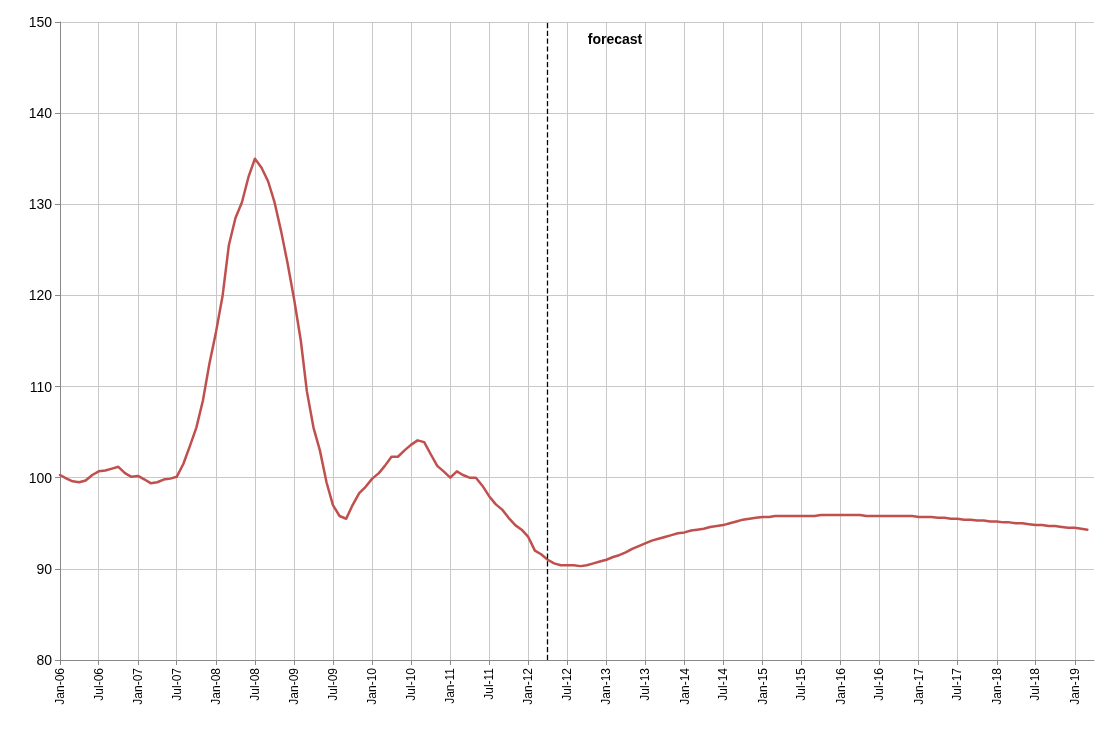 This screenshot has height=730, width=1118. What do you see at coordinates (98, 684) in the screenshot?
I see `x-tick-label: Jul-06` at bounding box center [98, 684].